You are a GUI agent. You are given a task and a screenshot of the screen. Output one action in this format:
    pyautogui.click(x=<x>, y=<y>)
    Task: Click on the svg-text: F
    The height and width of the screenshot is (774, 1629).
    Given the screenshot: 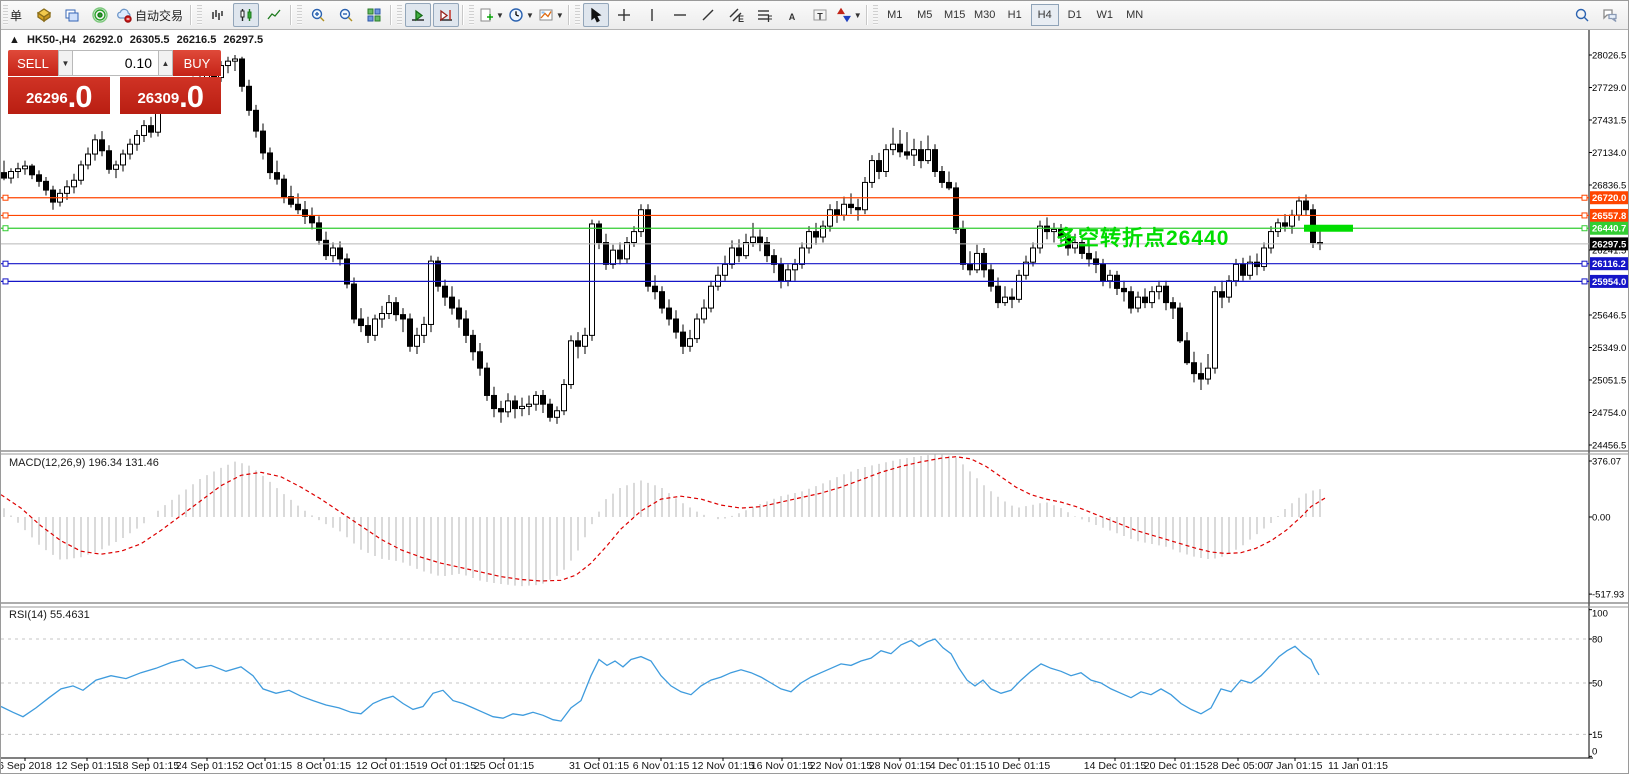 What is the action you would take?
    pyautogui.click(x=769, y=18)
    